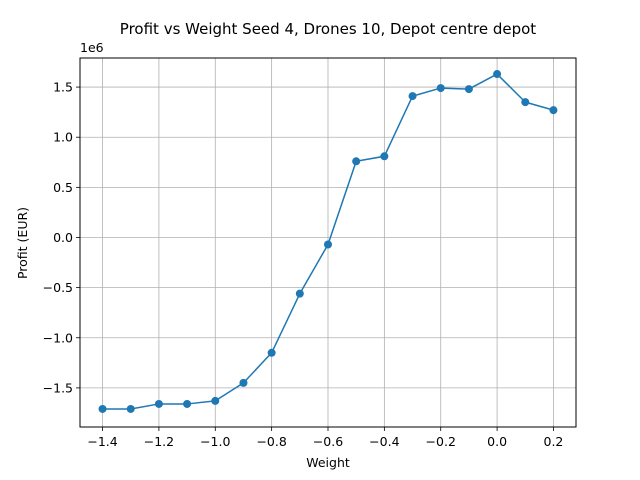  Describe the element at coordinates (92, 47) in the screenshot. I see `y-offset-label: 1e6` at that location.